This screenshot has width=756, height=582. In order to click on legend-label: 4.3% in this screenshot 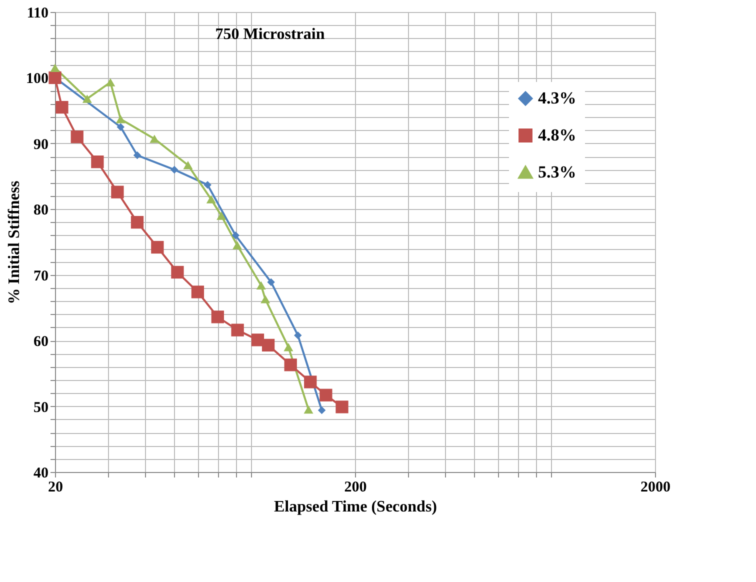, I will do `click(557, 98)`.